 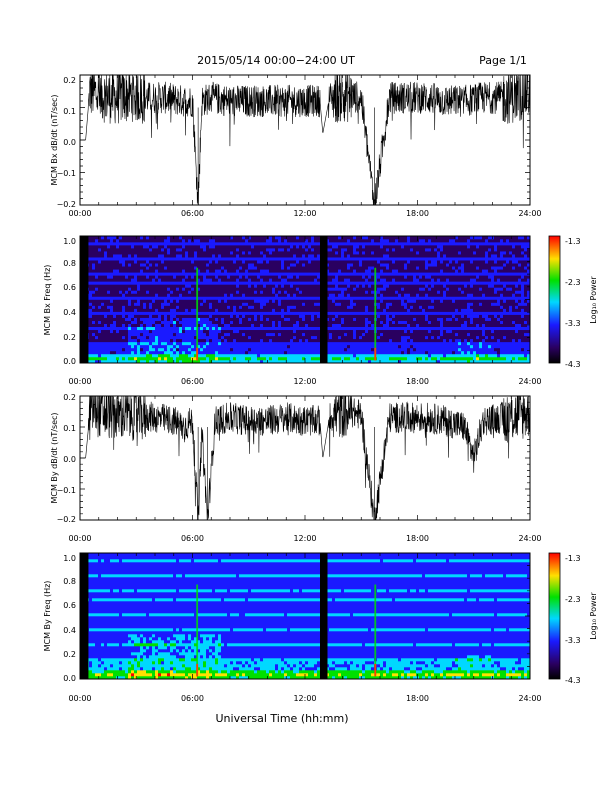 I want to click on bx-line-xtick-label: 12:00, so click(x=304, y=213).